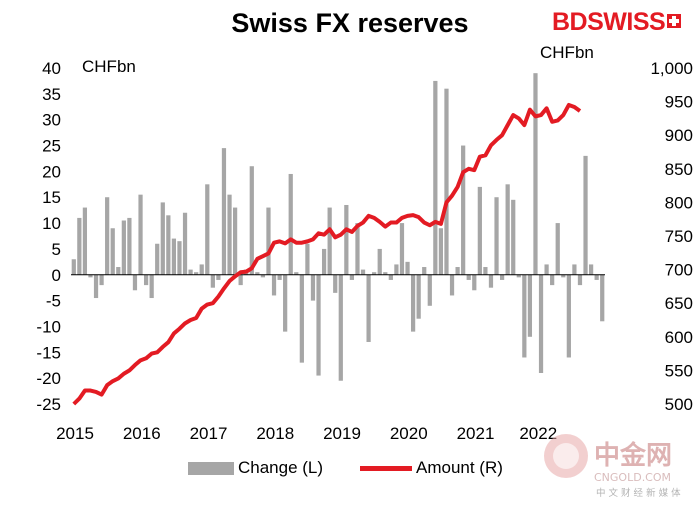 Image resolution: width=700 pixels, height=505 pixels. Describe the element at coordinates (679, 236) in the screenshot. I see `right-tick-label: 750` at that location.